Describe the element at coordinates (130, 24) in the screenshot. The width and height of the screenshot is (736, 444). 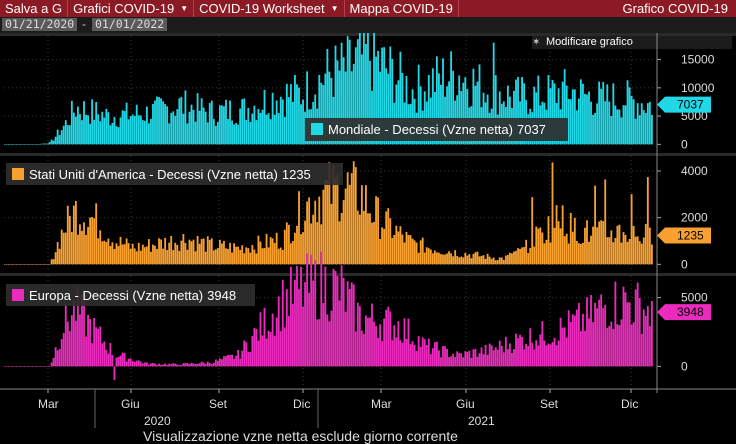
I see `end-date-field: 01/01/2022` at that location.